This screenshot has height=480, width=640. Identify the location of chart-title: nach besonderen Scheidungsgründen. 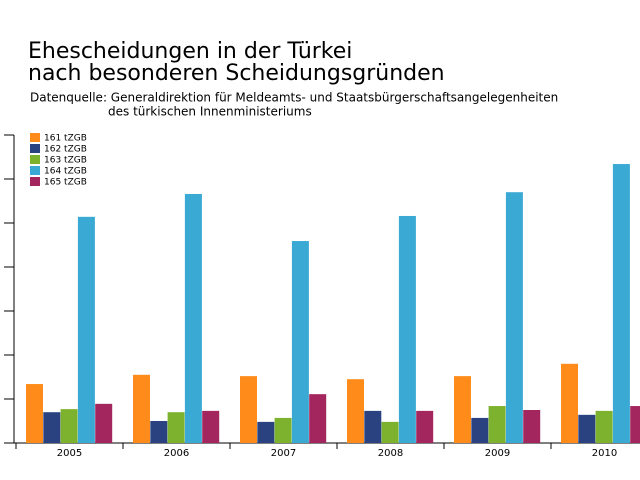
(236, 73).